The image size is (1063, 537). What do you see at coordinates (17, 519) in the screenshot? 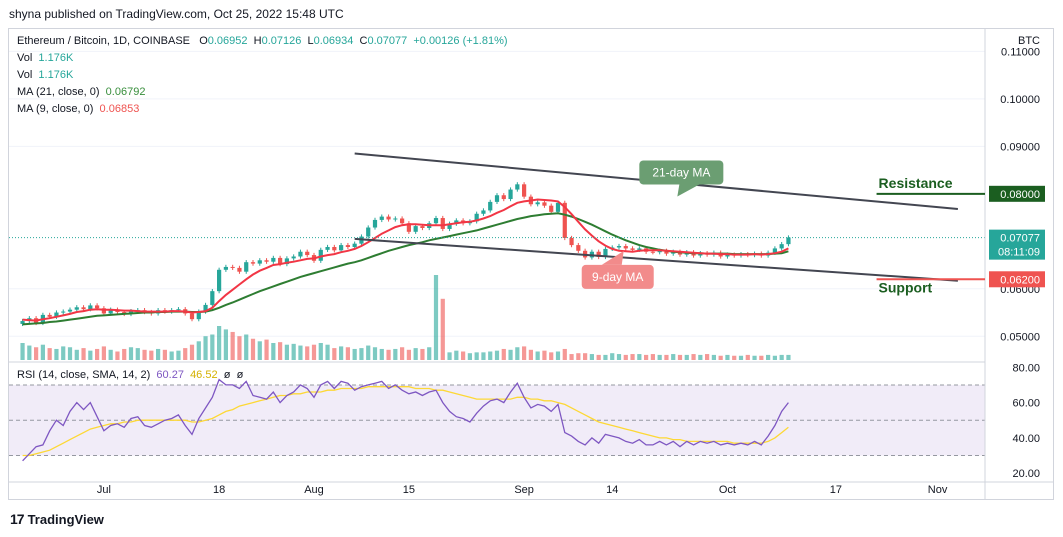
I see `tradingview-logo-icon: 17` at bounding box center [17, 519].